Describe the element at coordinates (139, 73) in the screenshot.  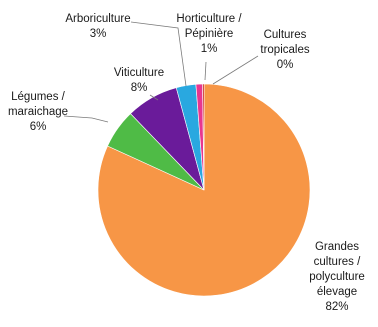
I see `slice-name-line-2-0: Viticulture` at that location.